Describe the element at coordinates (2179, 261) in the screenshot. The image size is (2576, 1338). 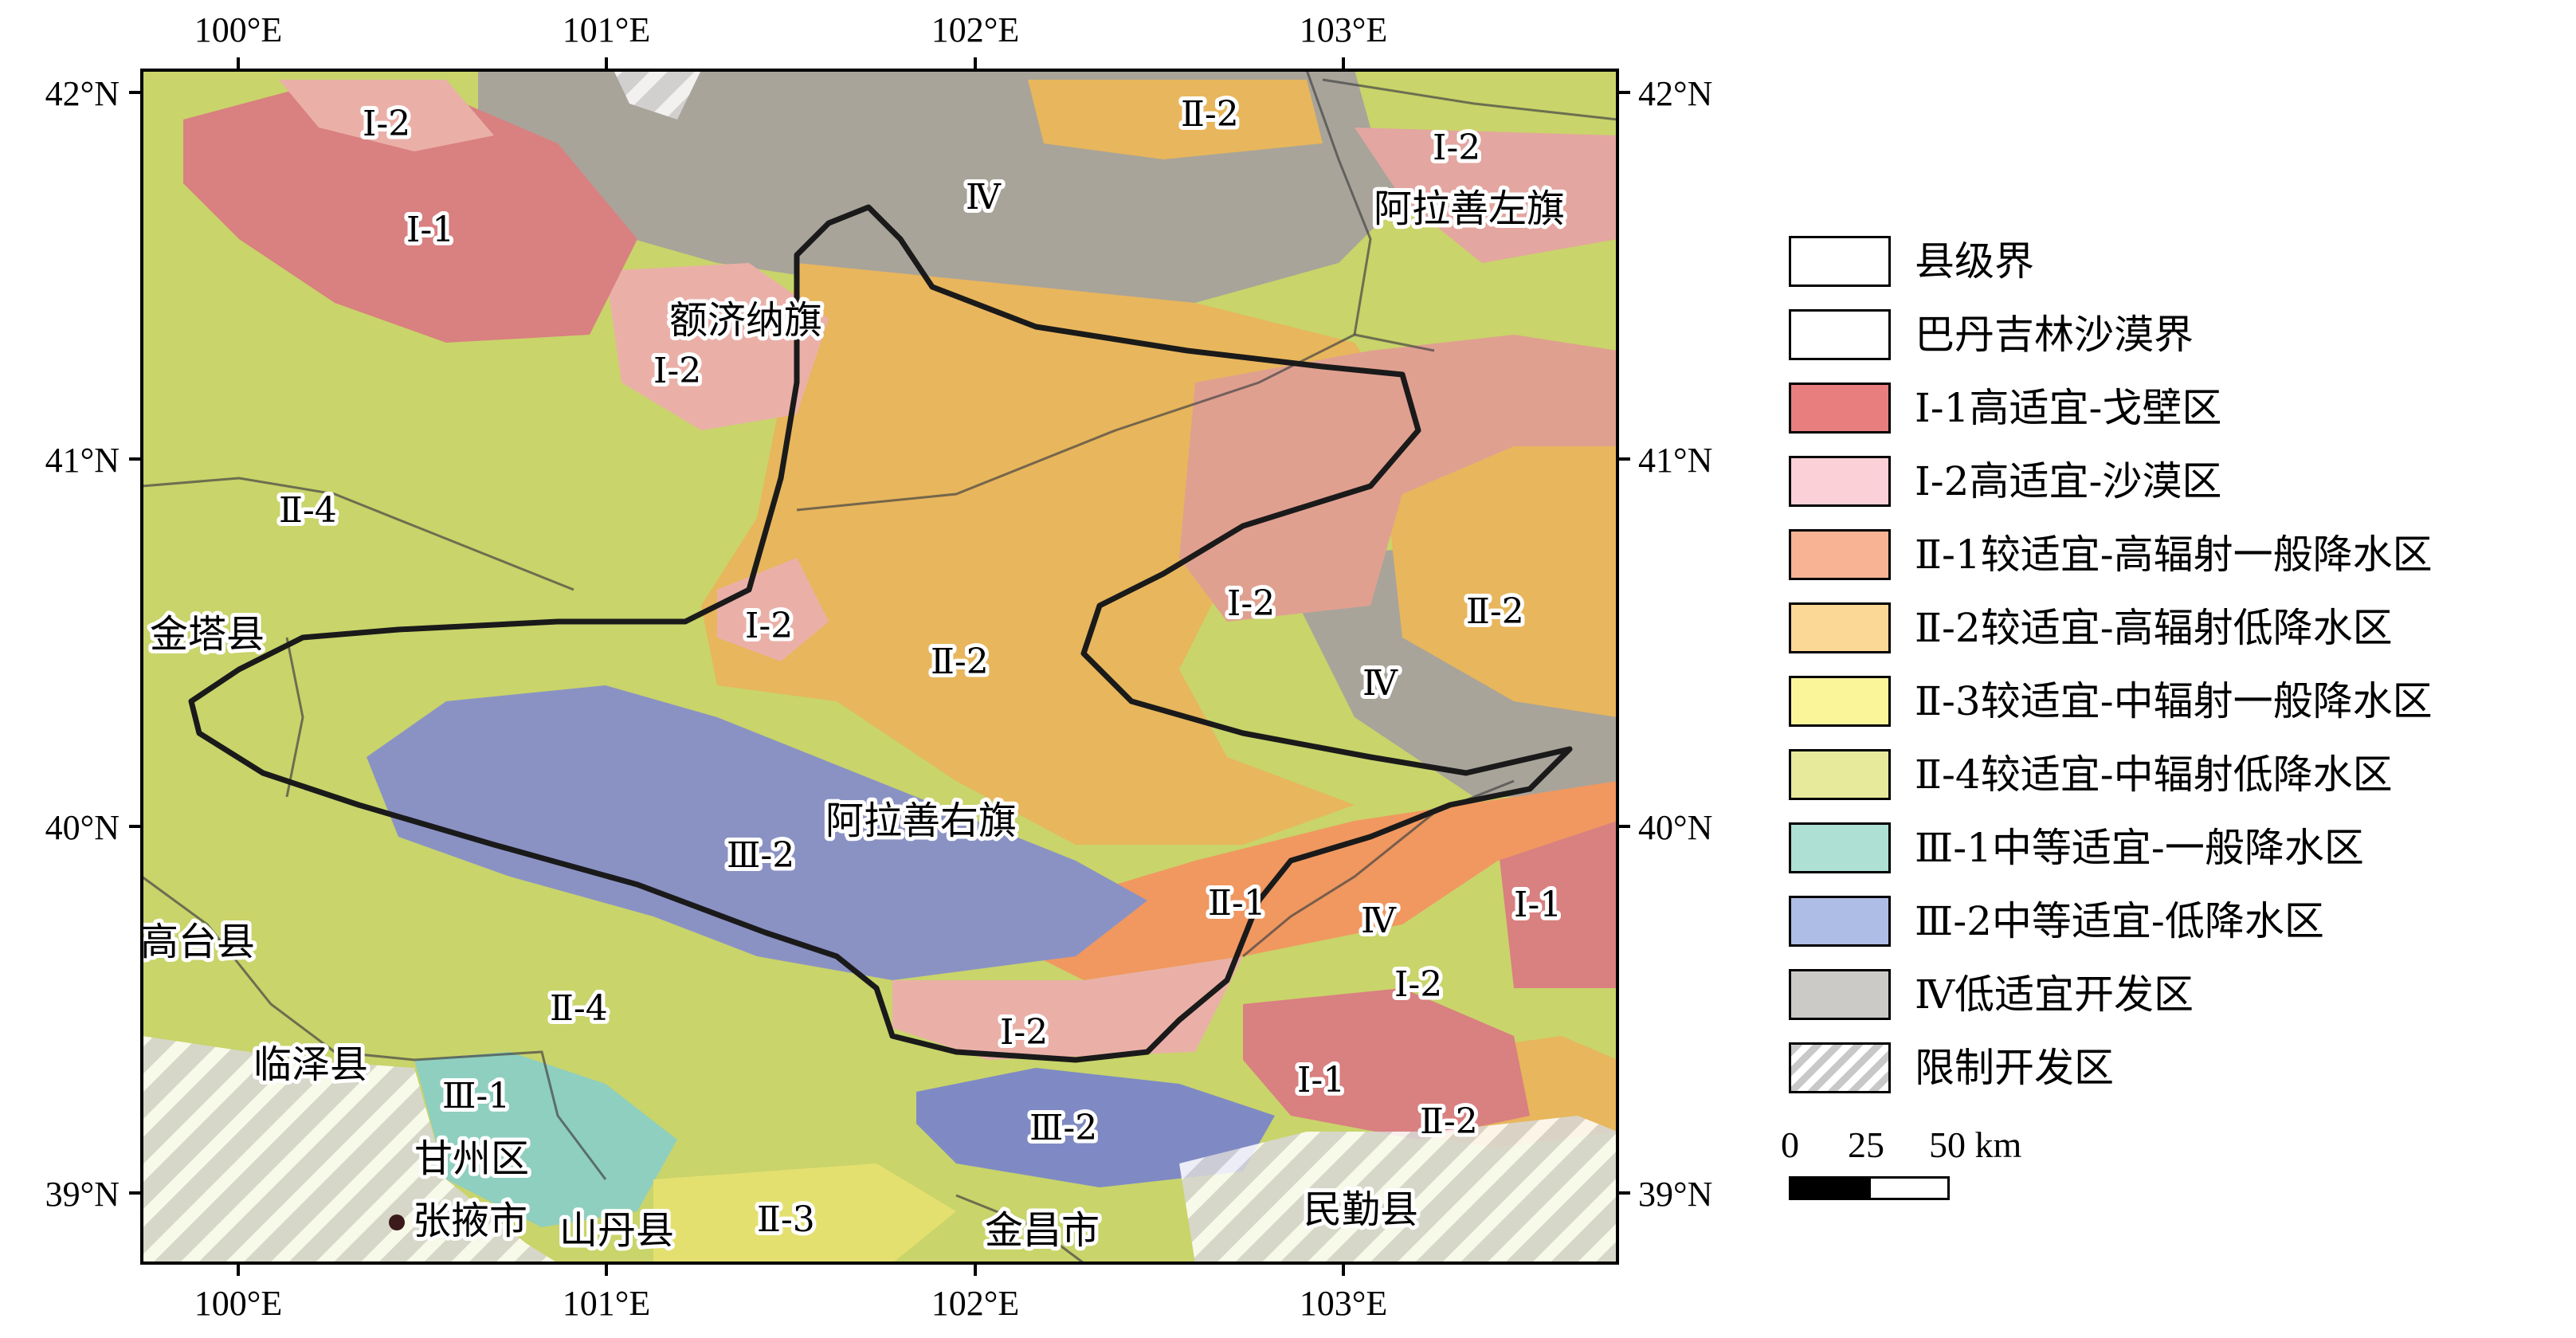
I see `legend-item: 县级界` at that location.